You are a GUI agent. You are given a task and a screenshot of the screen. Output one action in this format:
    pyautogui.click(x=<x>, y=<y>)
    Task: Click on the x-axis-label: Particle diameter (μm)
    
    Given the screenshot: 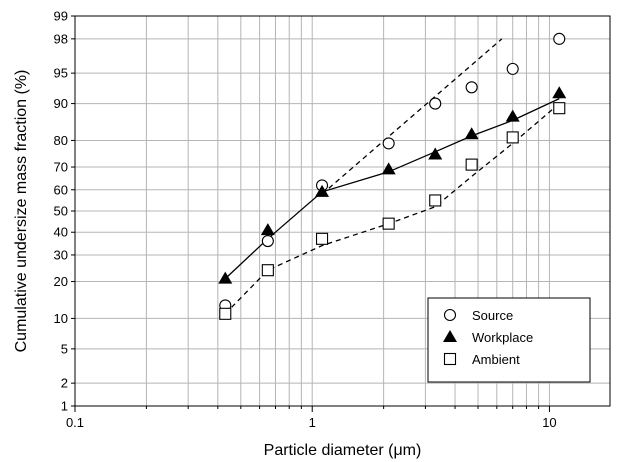 What is the action you would take?
    pyautogui.click(x=343, y=450)
    